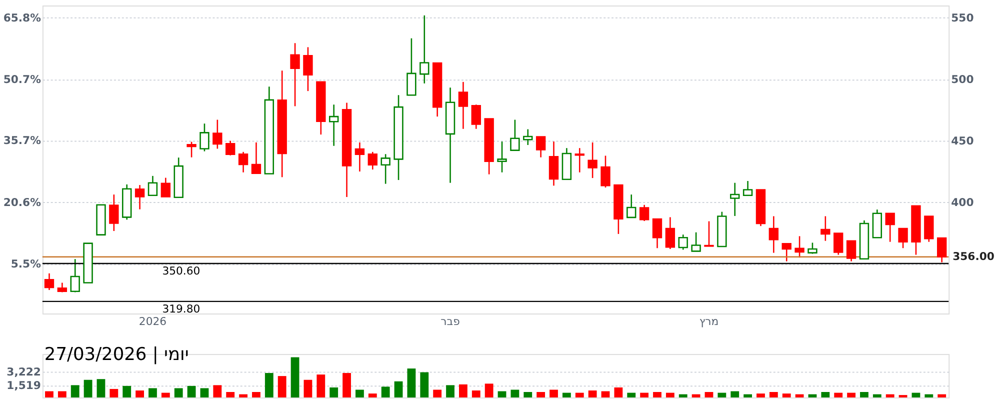 The height and width of the screenshot is (406, 997). What do you see at coordinates (22, 202) in the screenshot?
I see `y-tick-label: 20.6%` at bounding box center [22, 202].